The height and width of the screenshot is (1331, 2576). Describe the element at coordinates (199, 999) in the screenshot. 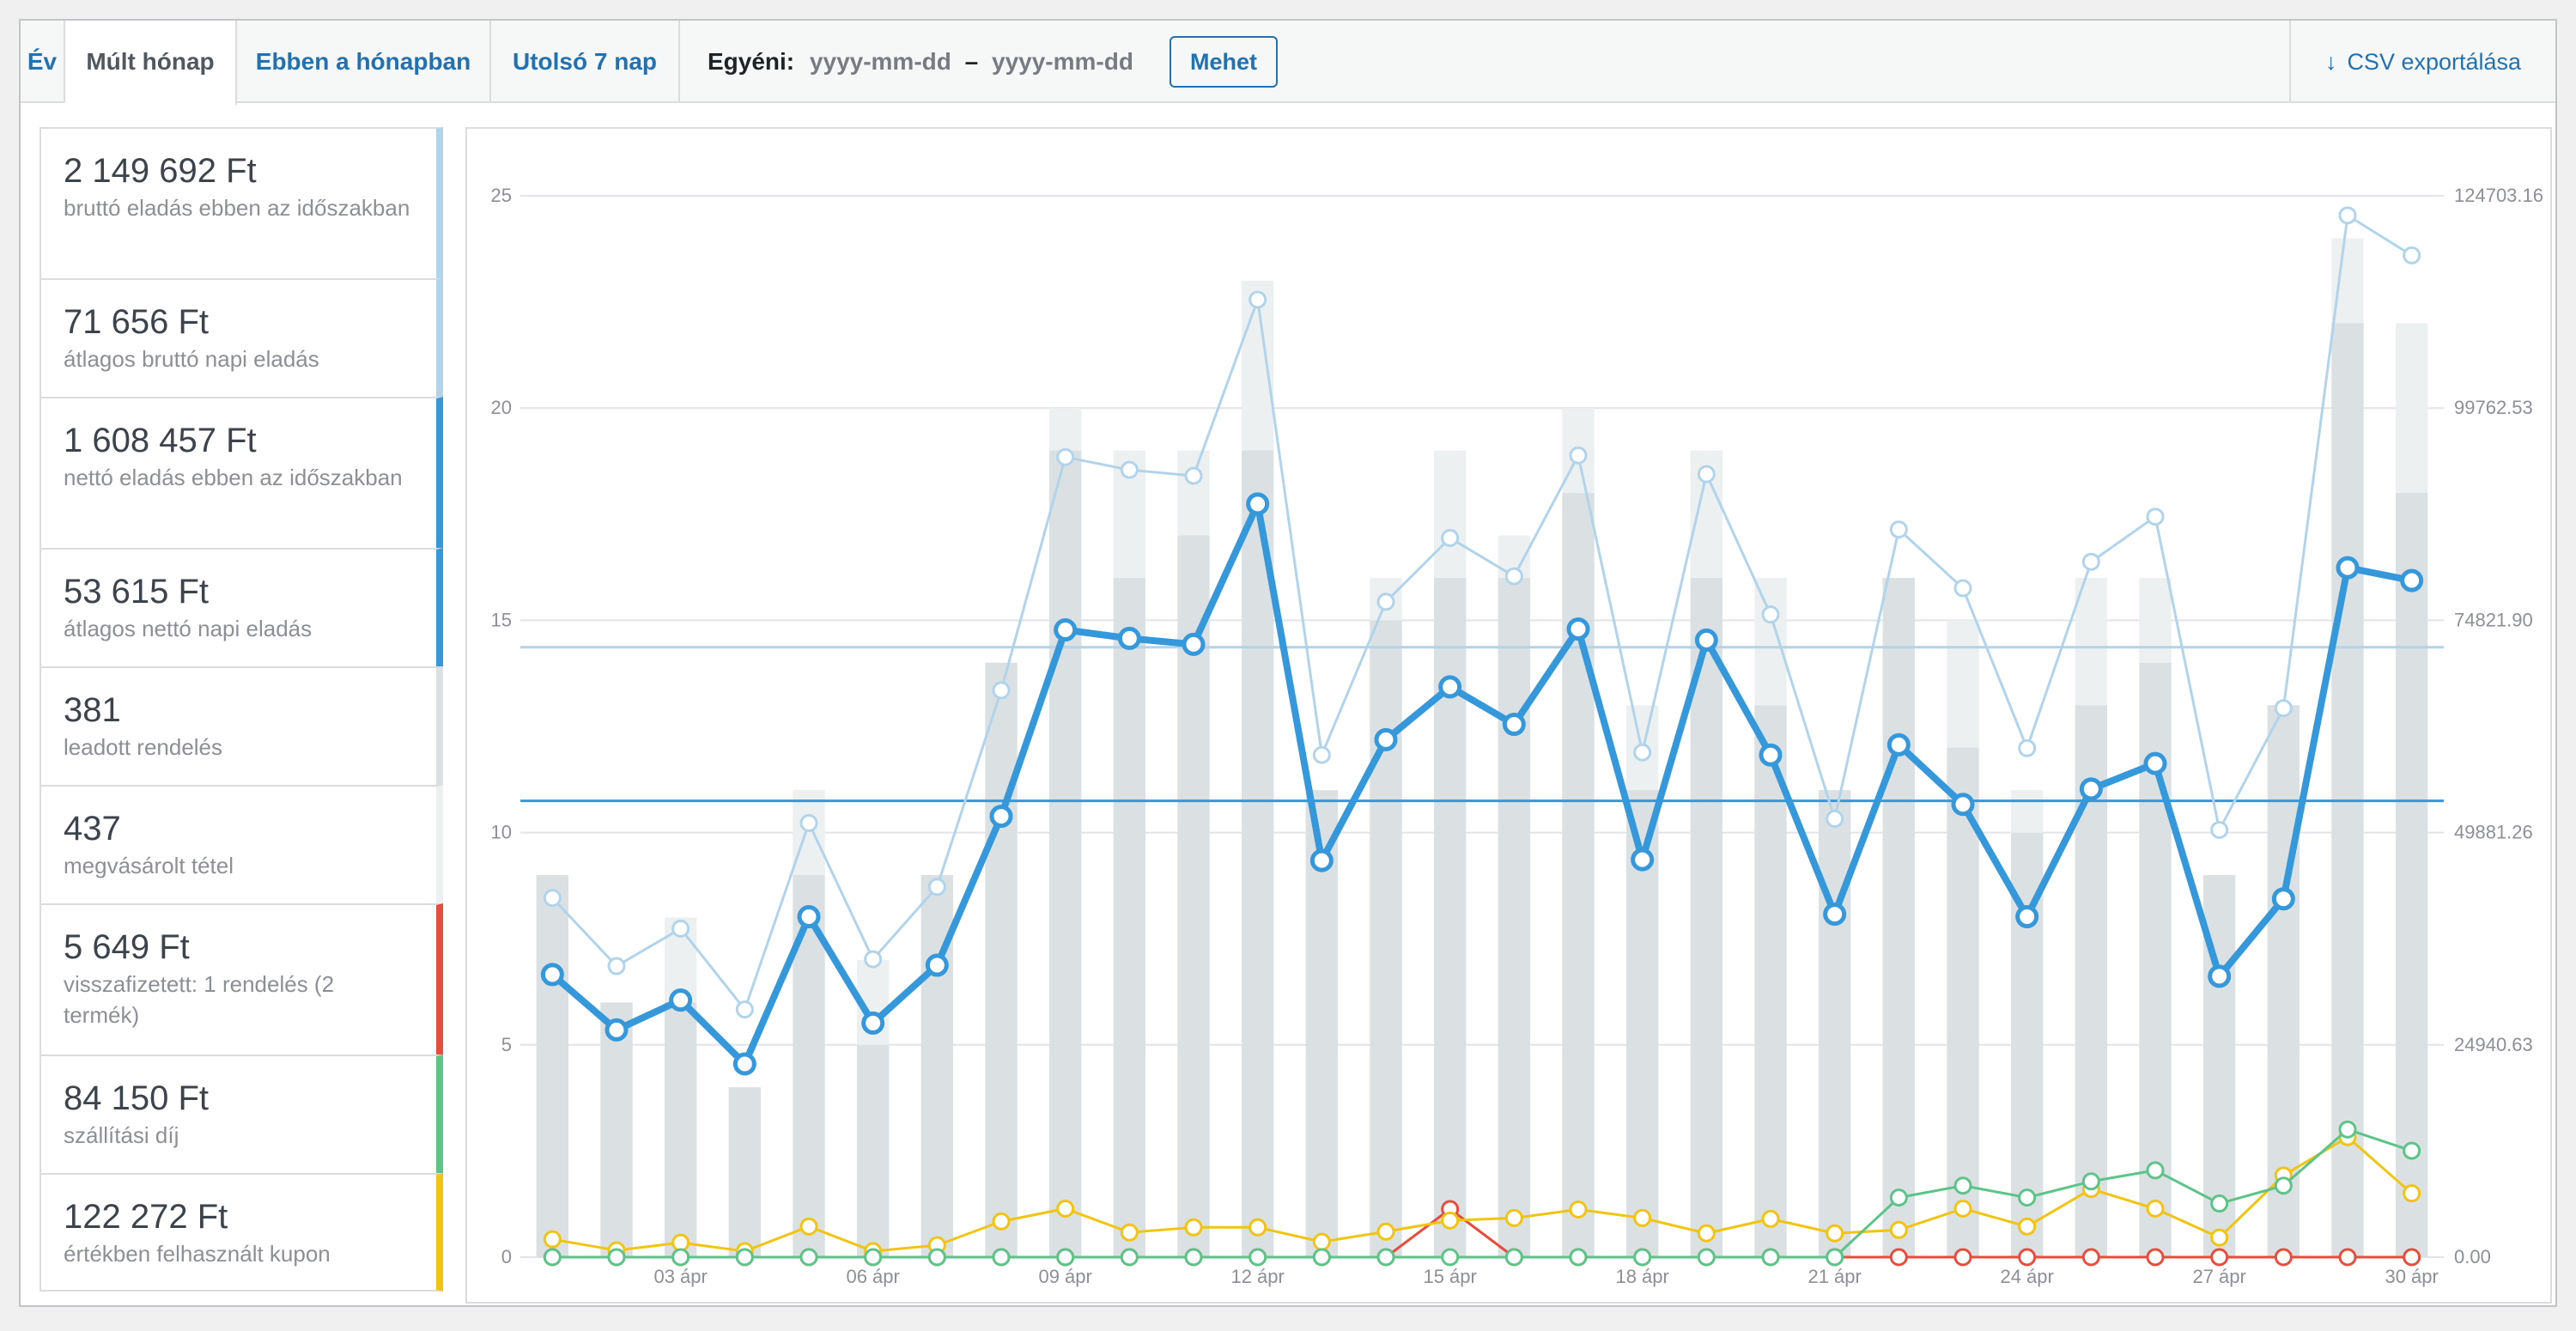

I see `legend-description: visszafizetett: 1 rendelés (2 termék)` at that location.